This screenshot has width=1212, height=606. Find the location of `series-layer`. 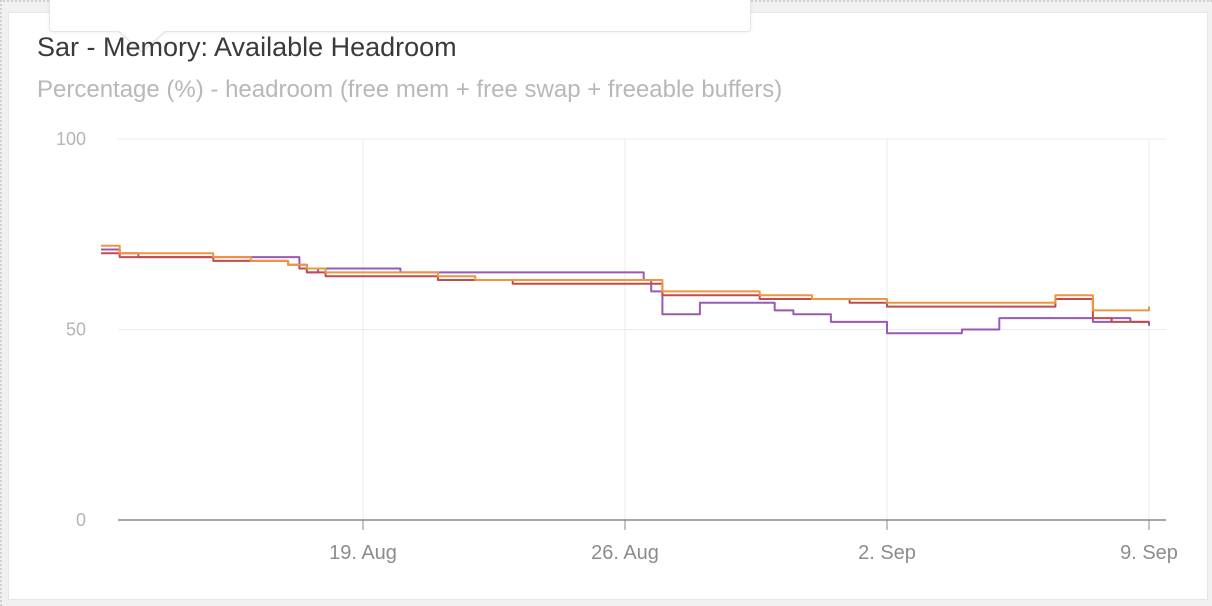

series-layer is located at coordinates (625, 289).